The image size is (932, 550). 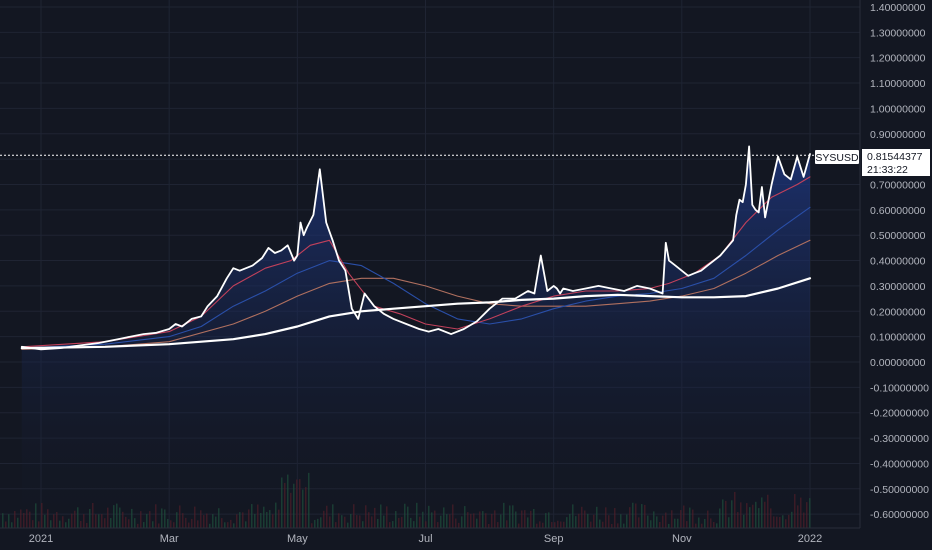 What do you see at coordinates (810, 539) in the screenshot?
I see `time-tick-label: 2022` at bounding box center [810, 539].